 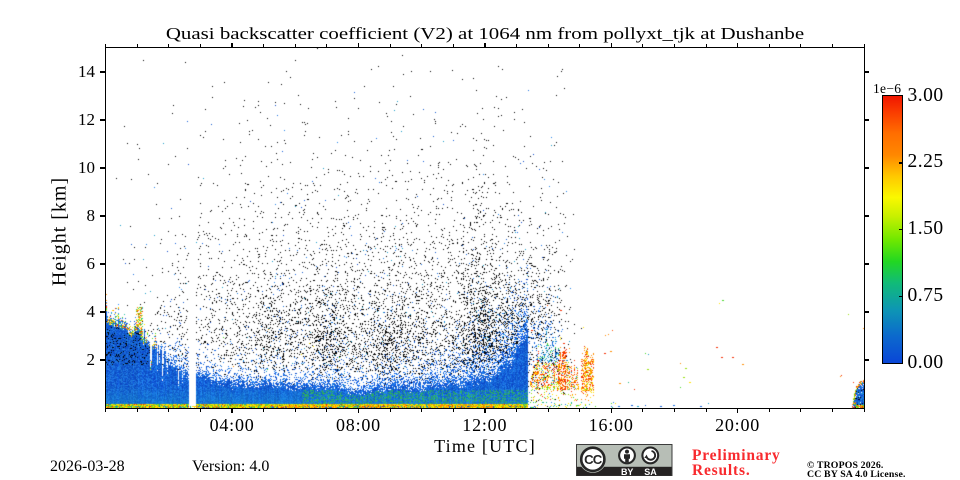 I want to click on svg-text: SA, so click(x=650, y=471).